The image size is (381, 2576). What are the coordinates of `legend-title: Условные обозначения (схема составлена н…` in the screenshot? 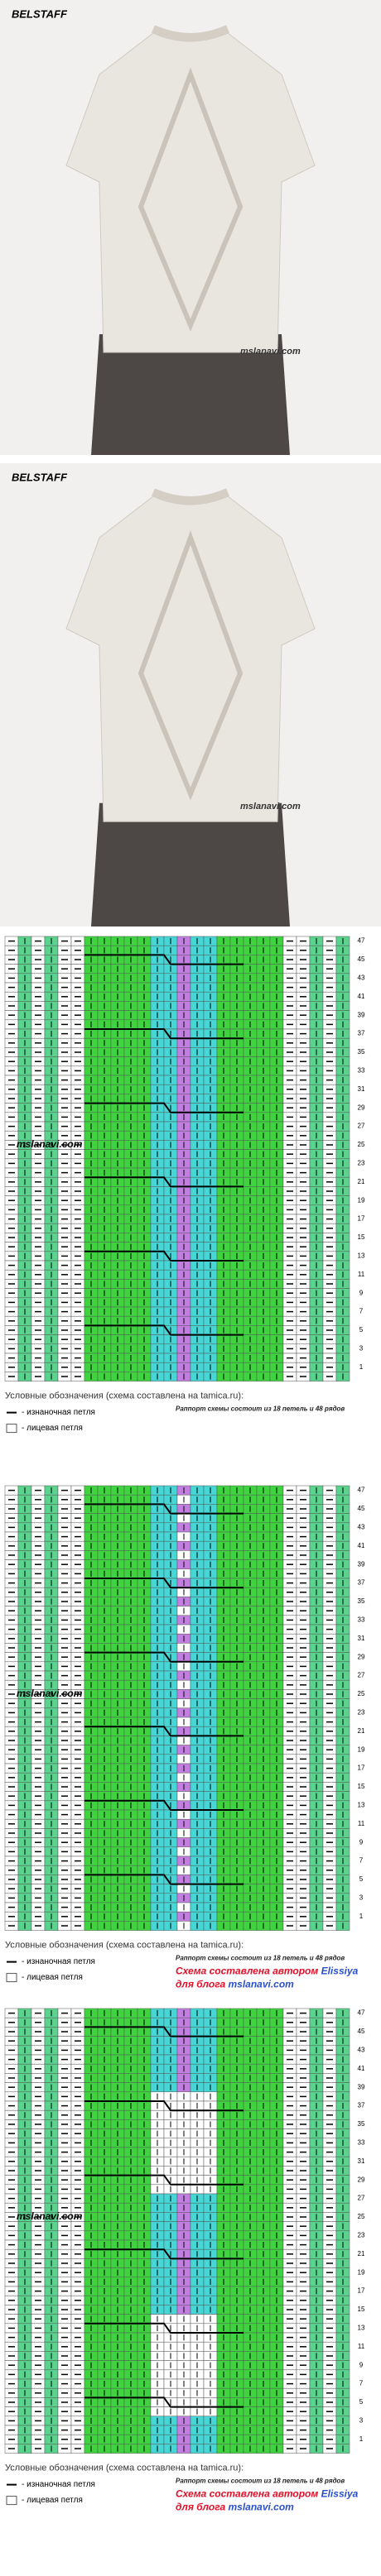 It's located at (124, 1396).